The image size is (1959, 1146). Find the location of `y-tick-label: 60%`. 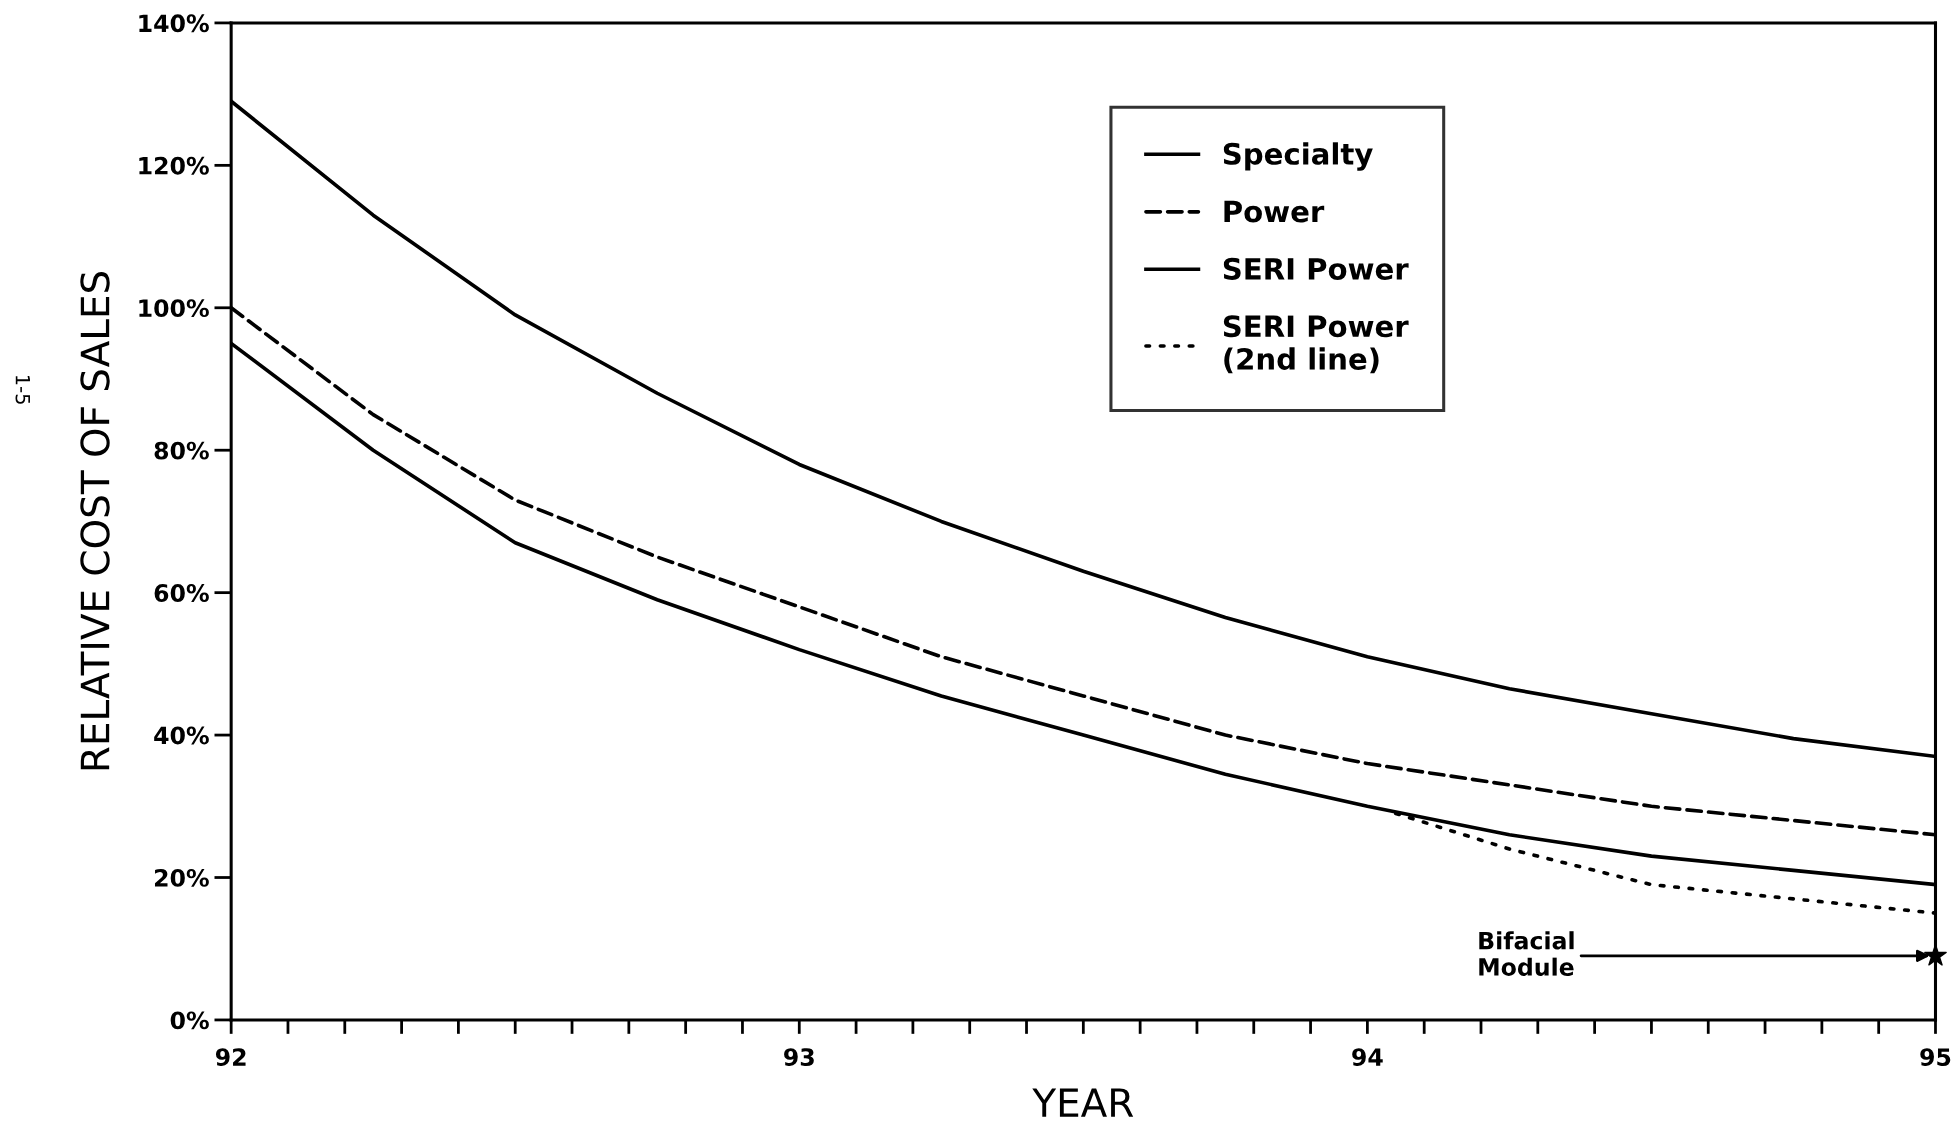

y-tick-label: 60% is located at coordinates (181, 593).